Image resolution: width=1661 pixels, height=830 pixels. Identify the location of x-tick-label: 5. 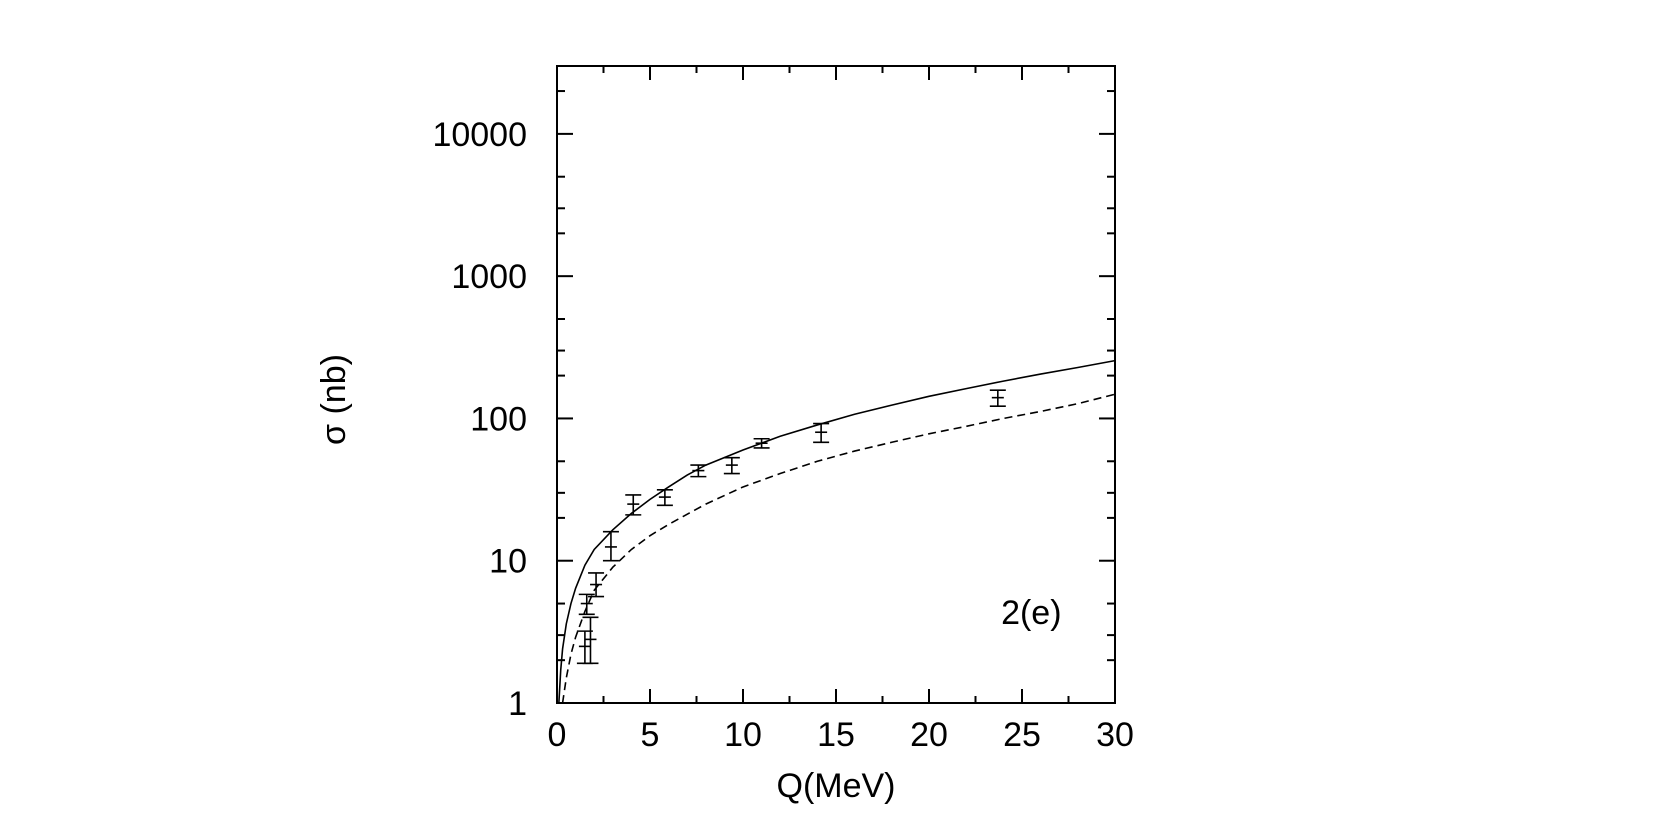
(650, 735).